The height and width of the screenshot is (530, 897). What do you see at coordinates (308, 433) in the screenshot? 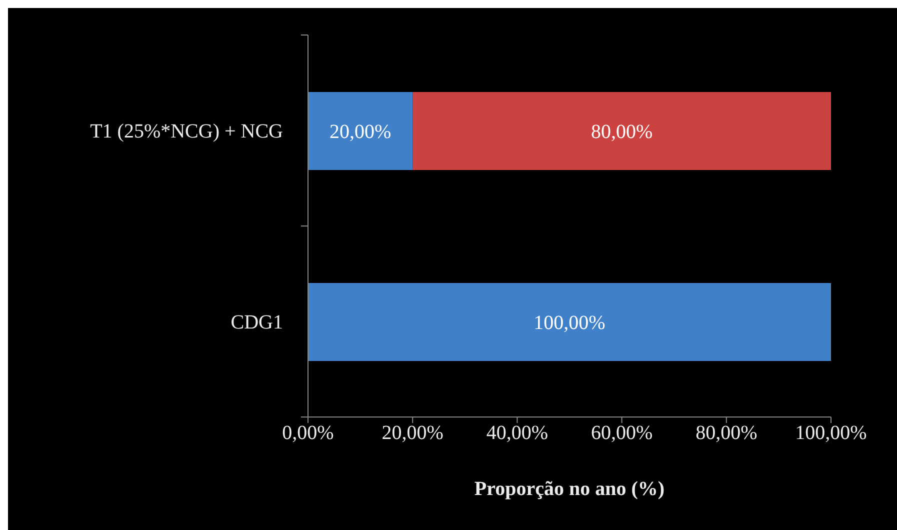
I see `x-tick-label: 0,00%` at bounding box center [308, 433].